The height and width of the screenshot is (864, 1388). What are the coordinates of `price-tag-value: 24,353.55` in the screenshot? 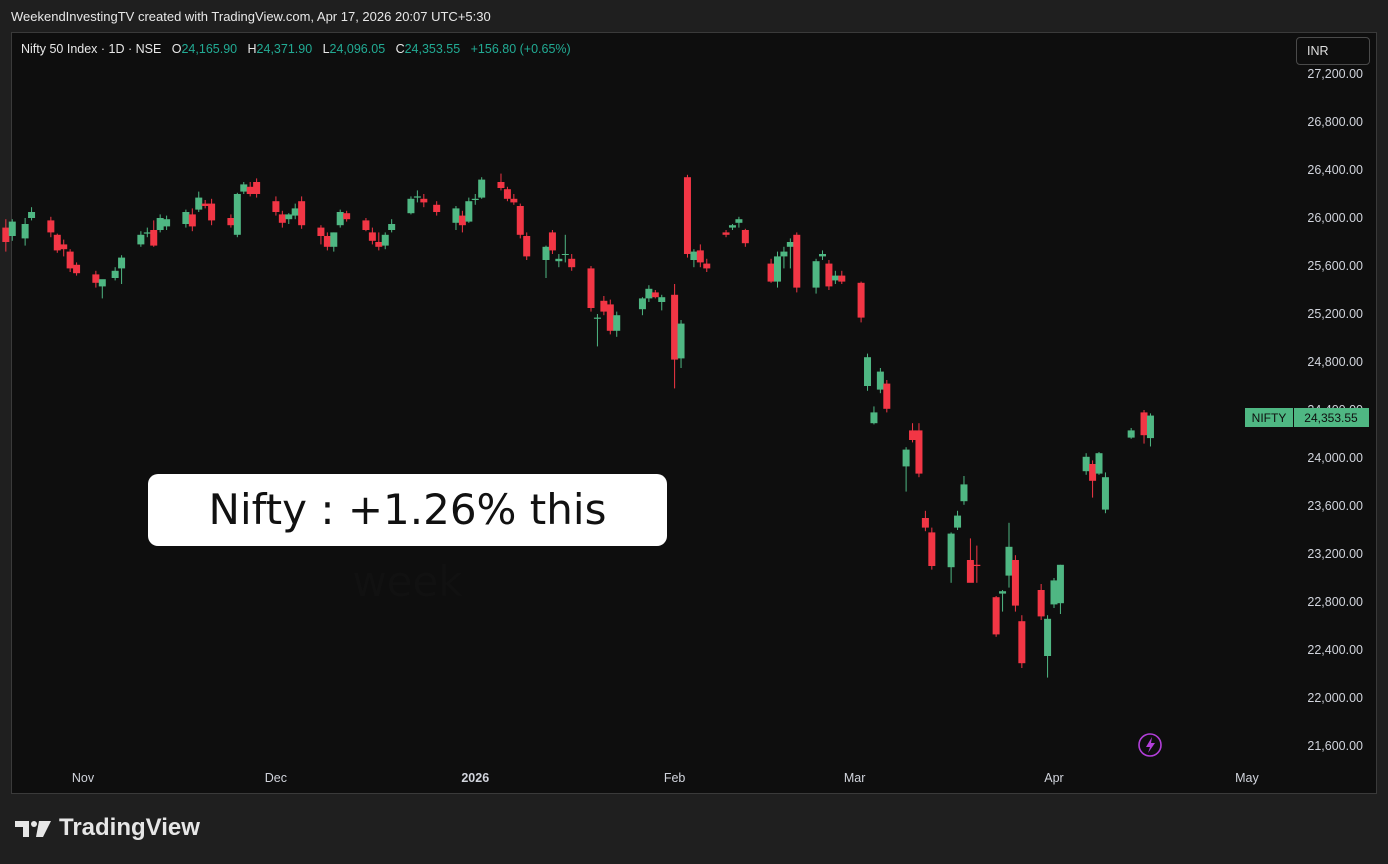 It's located at (1331, 418).